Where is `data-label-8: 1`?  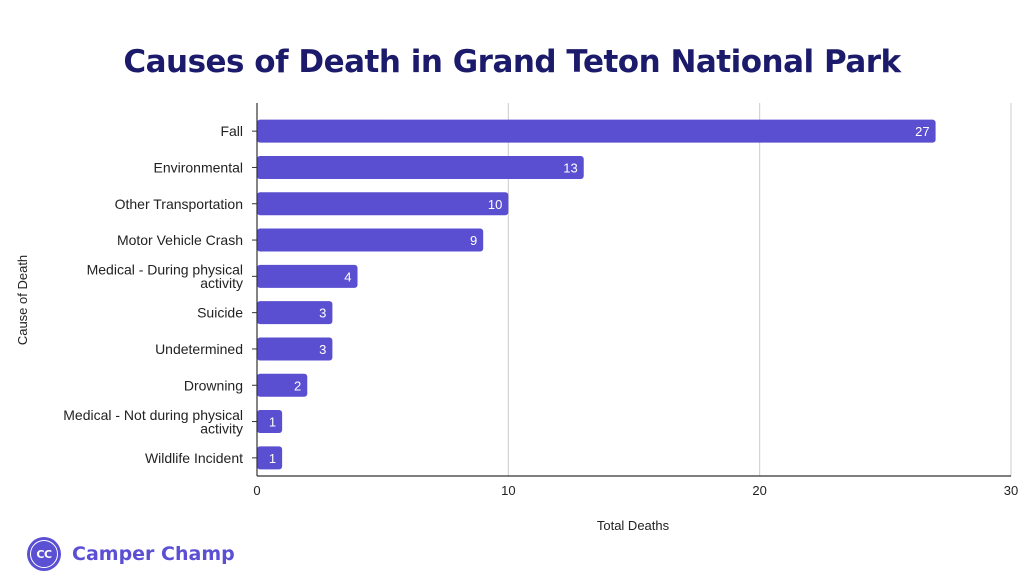
data-label-8: 1 is located at coordinates (272, 422).